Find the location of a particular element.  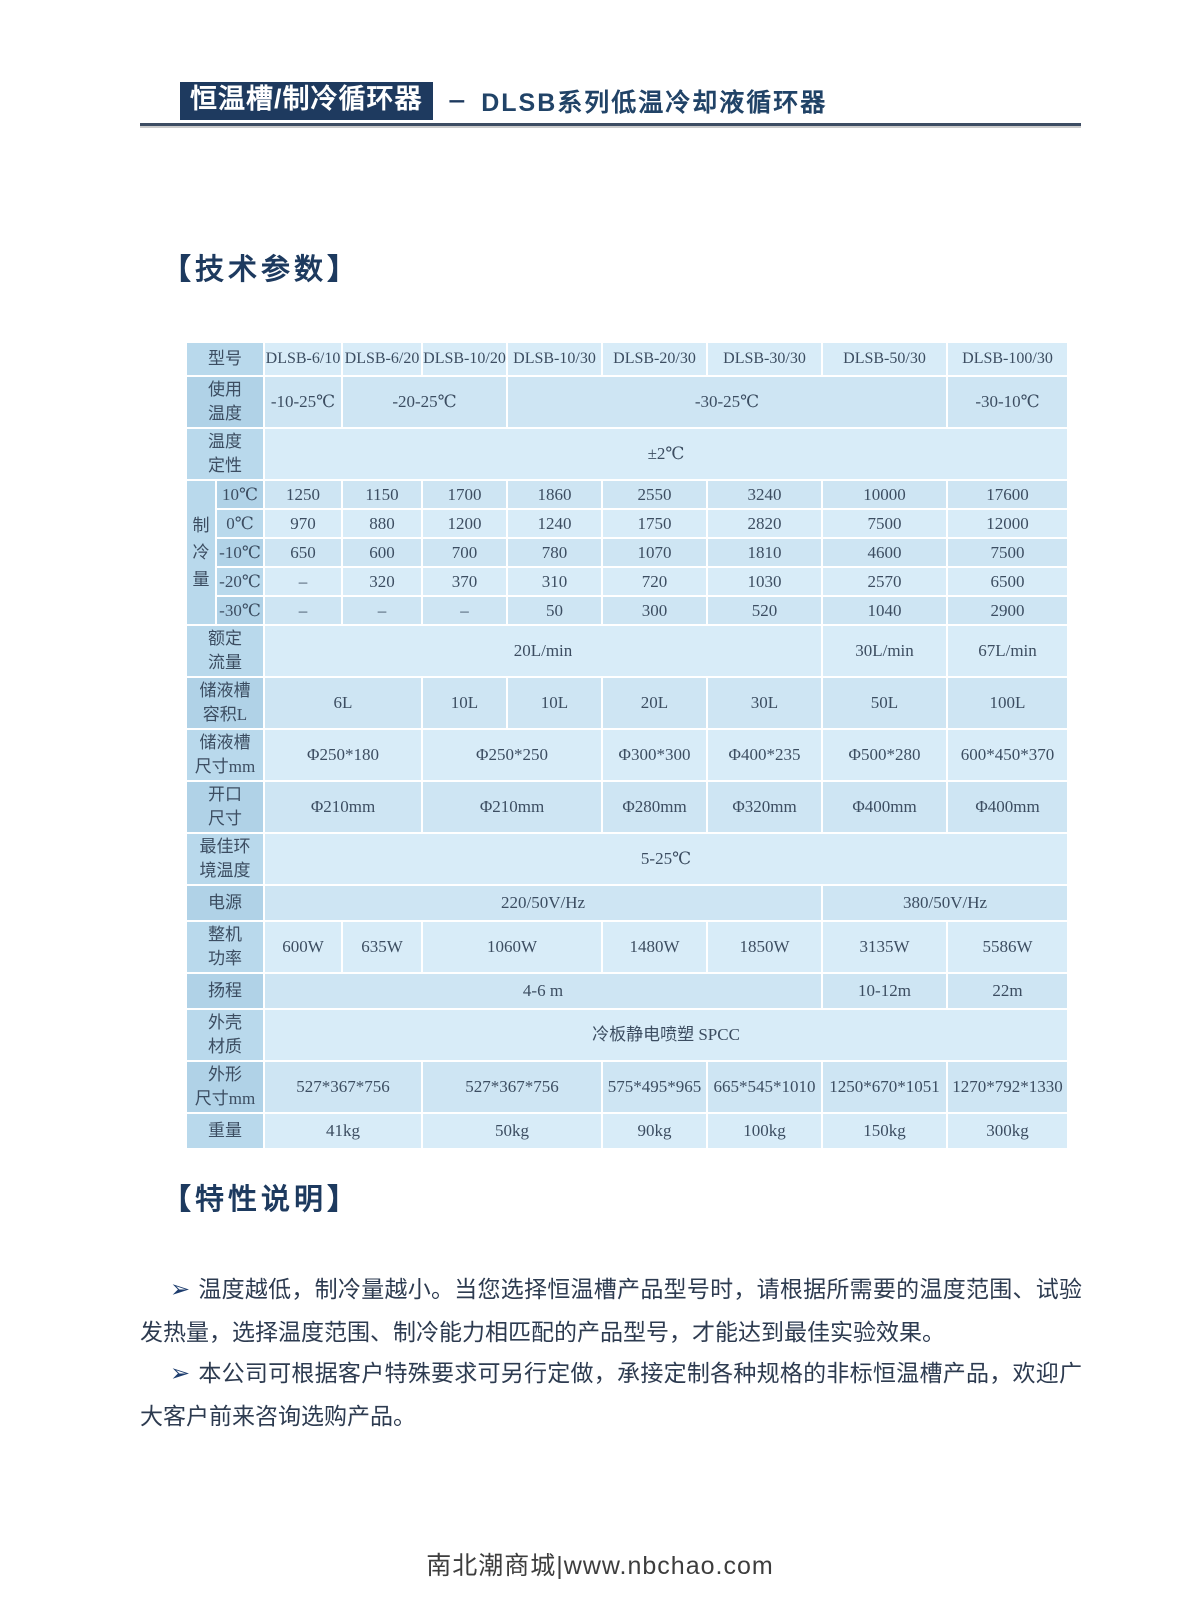

header-divider is located at coordinates (610, 125).